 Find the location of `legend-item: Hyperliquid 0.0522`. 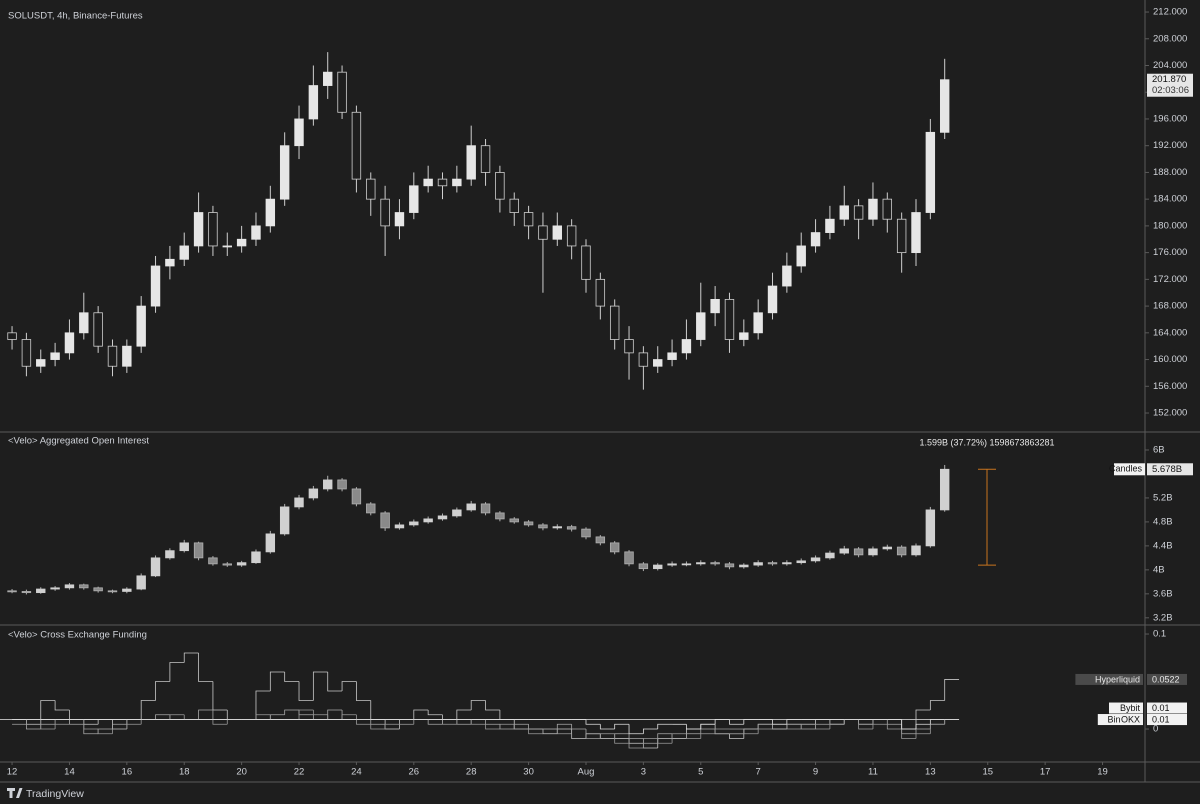

legend-item: Hyperliquid 0.0522 is located at coordinates (1131, 679).